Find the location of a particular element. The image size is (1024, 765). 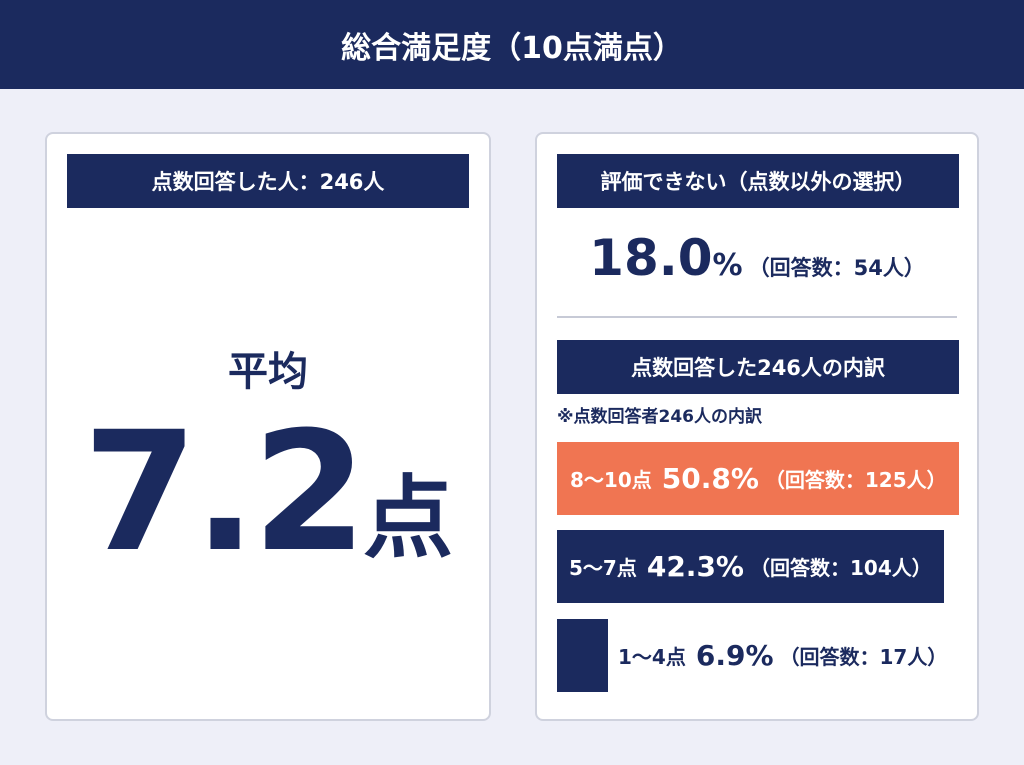

bar-category: 5〜7点 is located at coordinates (603, 568).